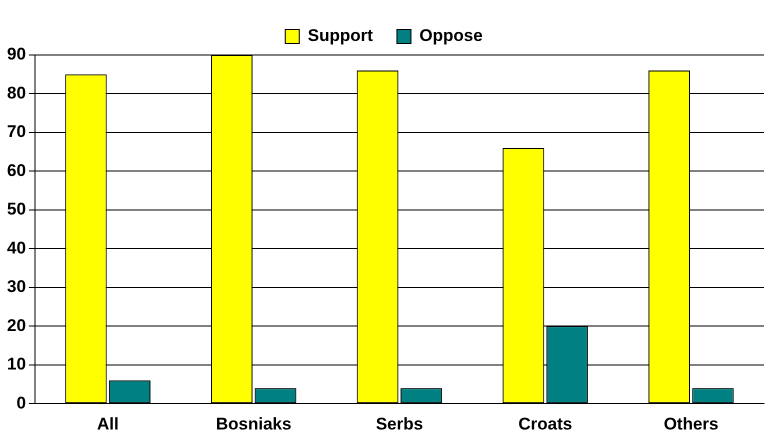  Describe the element at coordinates (16, 92) in the screenshot. I see `y-tick-label: 80` at that location.